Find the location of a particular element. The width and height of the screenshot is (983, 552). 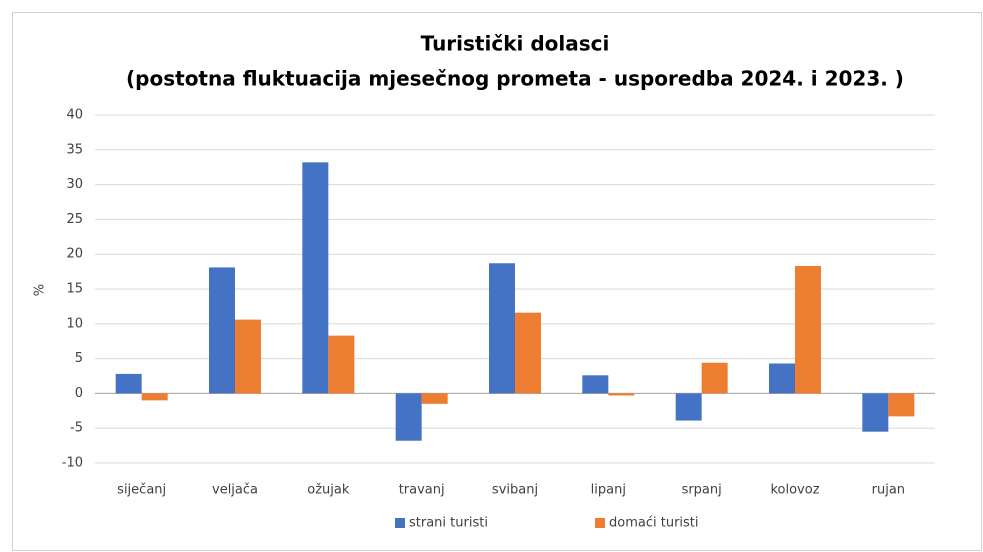

y-tick-label: 15 is located at coordinates (74, 289).